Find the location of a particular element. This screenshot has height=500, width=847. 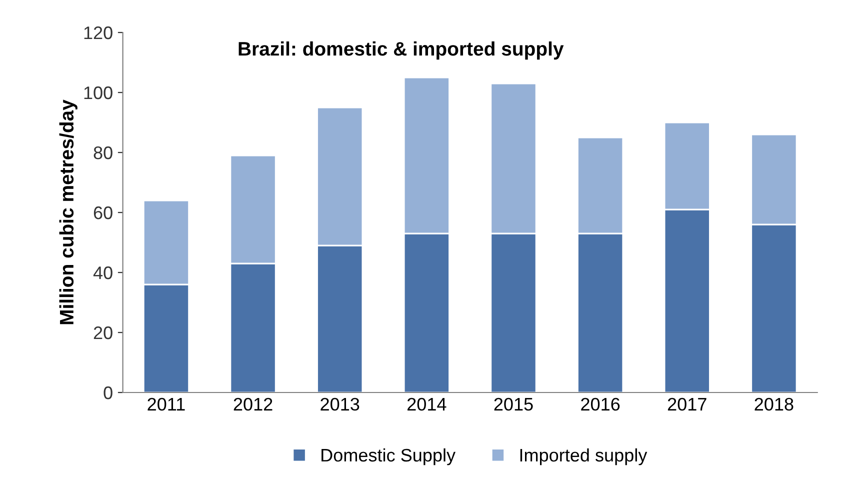

x-tick-label: 2013 is located at coordinates (340, 404).